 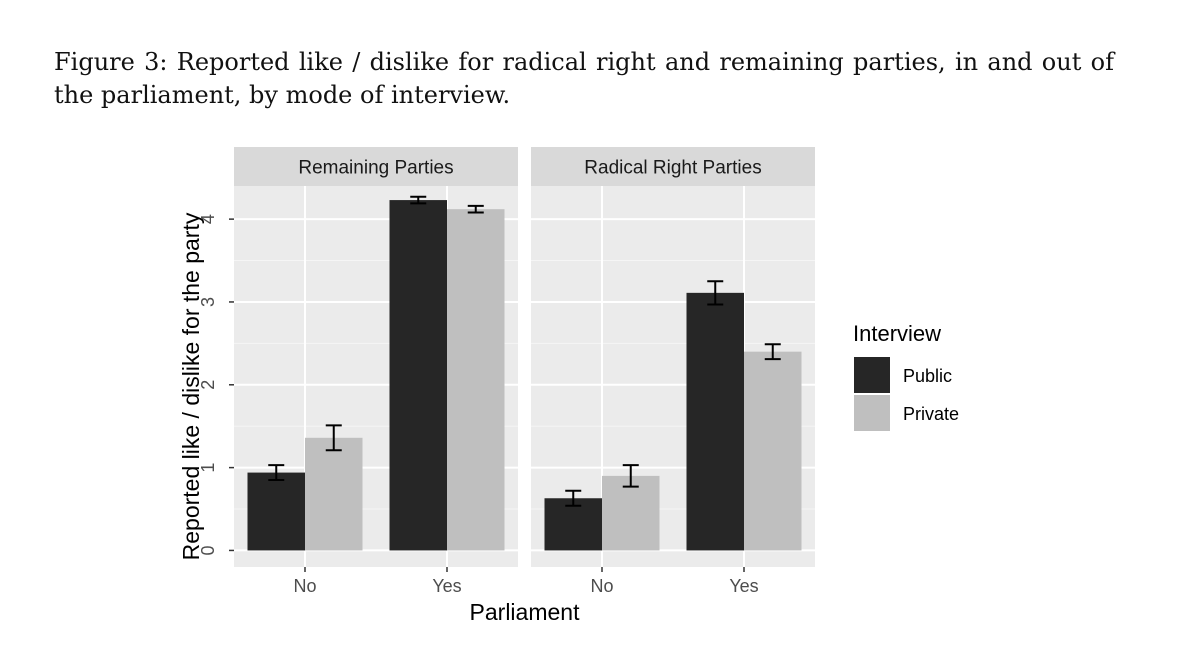 What do you see at coordinates (897, 333) in the screenshot?
I see `legend-title: Interview` at bounding box center [897, 333].